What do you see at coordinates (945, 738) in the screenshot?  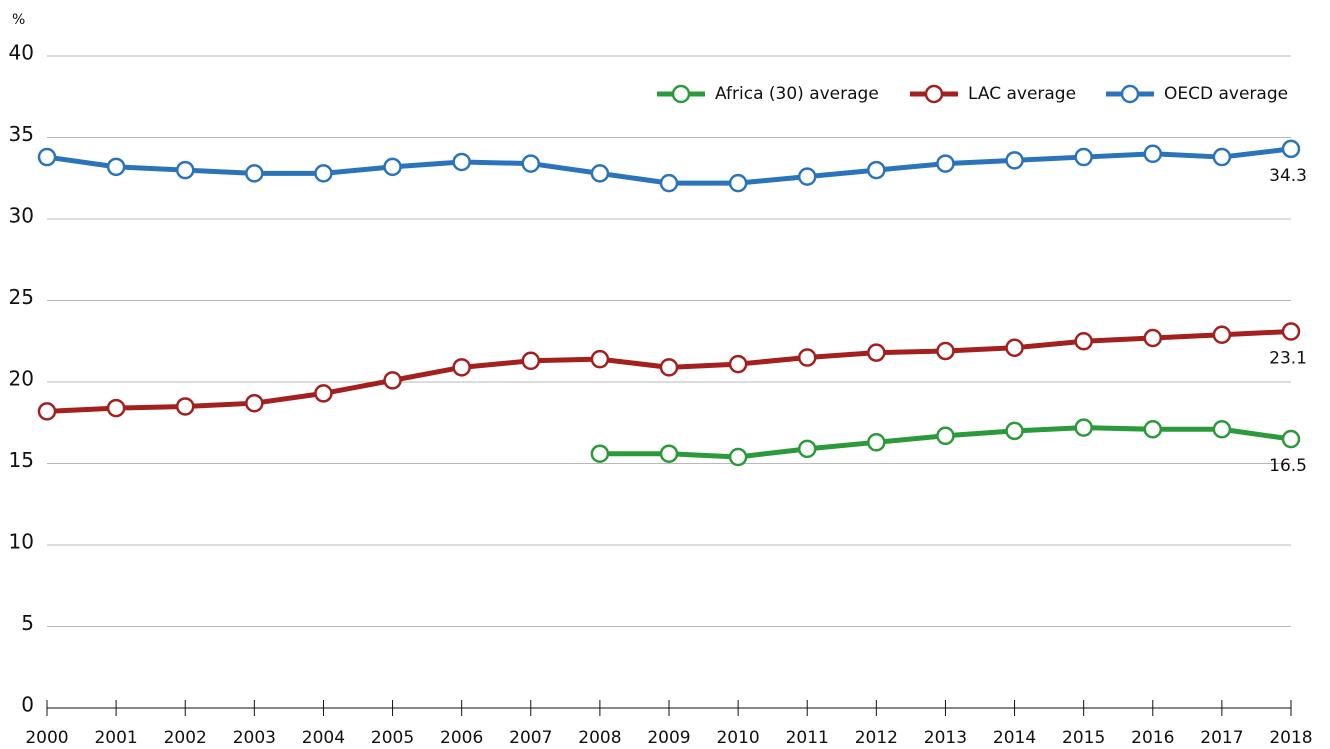 I see `x-tick-label: 2013` at bounding box center [945, 738].